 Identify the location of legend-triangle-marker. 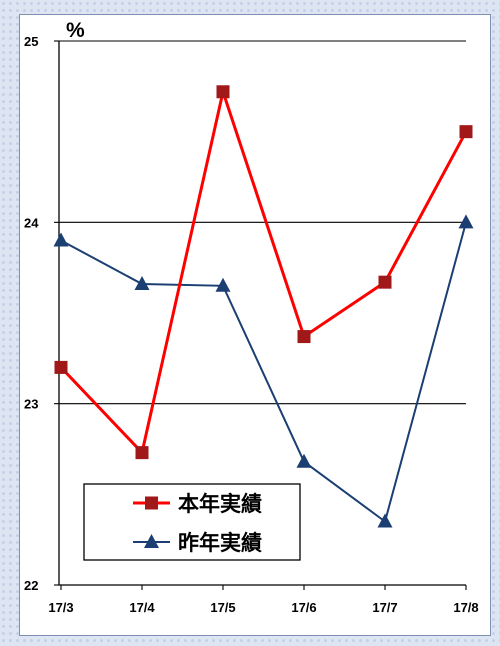
(151, 541).